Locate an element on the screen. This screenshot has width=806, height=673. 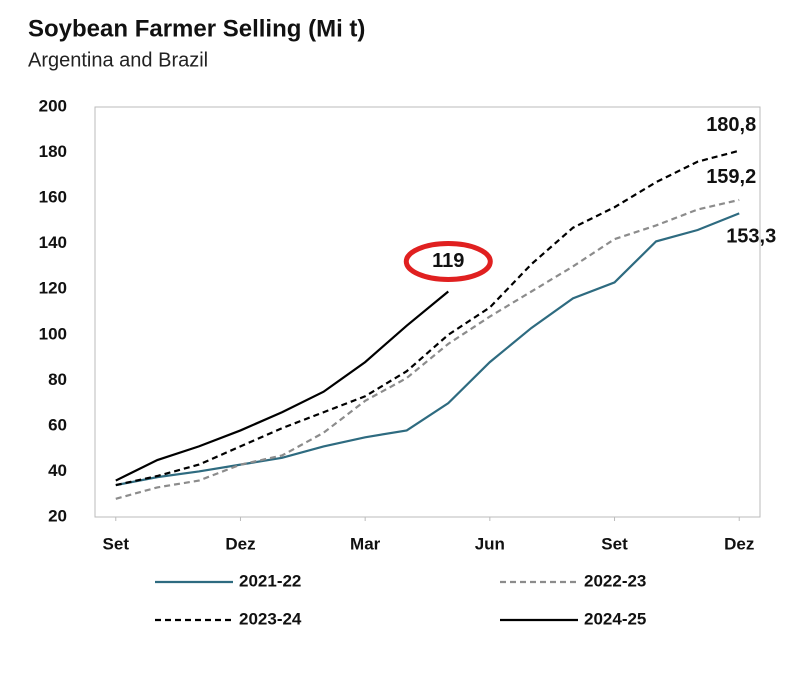
series-line is located at coordinates (282, 386).